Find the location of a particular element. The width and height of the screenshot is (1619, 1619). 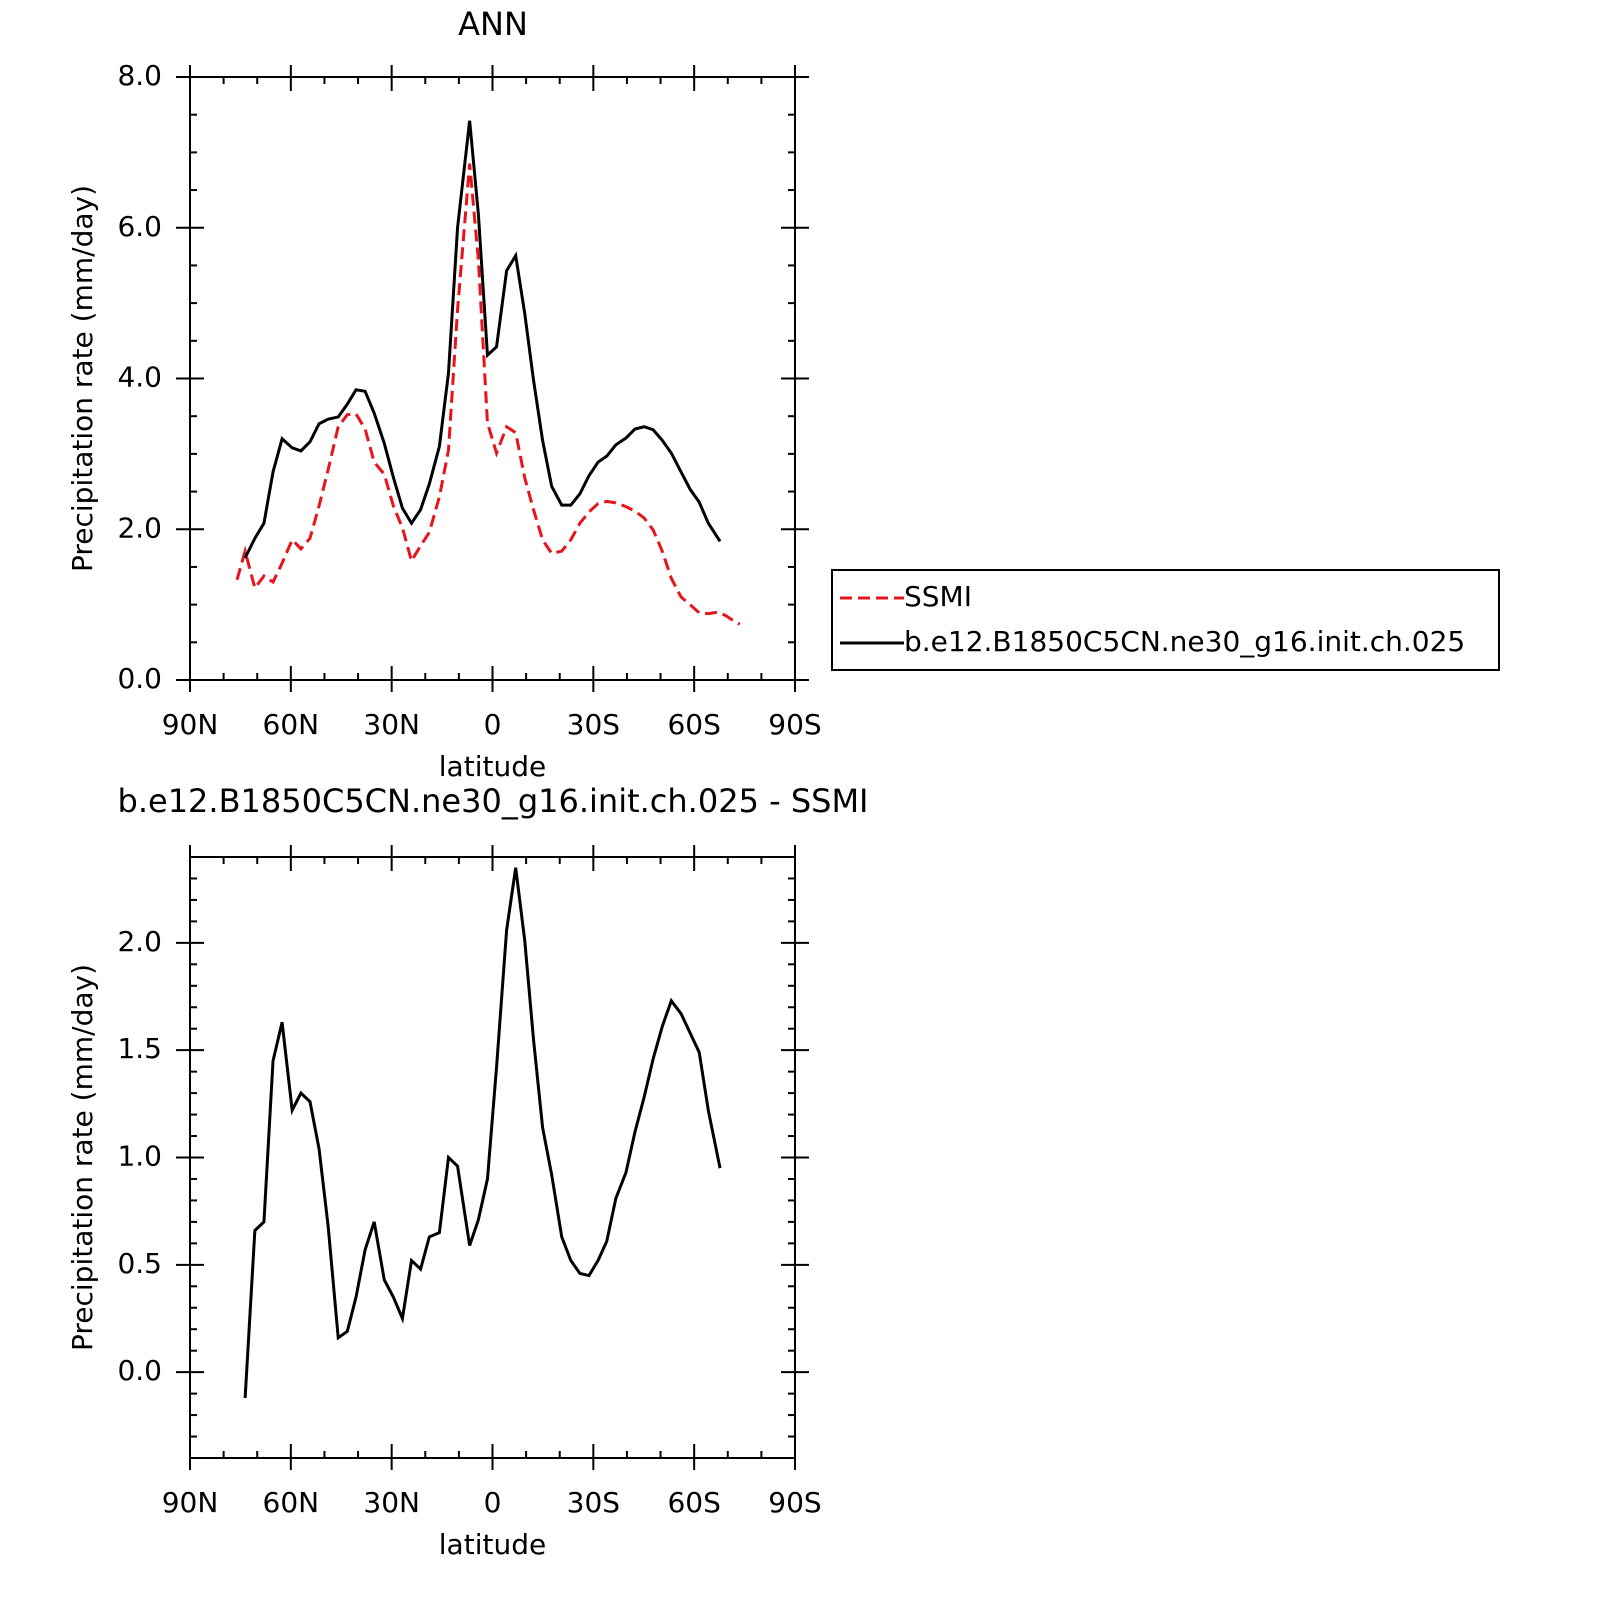

legend-label: b.e12.B1850C5CN.ne30_g16.init.ch.025 is located at coordinates (1184, 641).